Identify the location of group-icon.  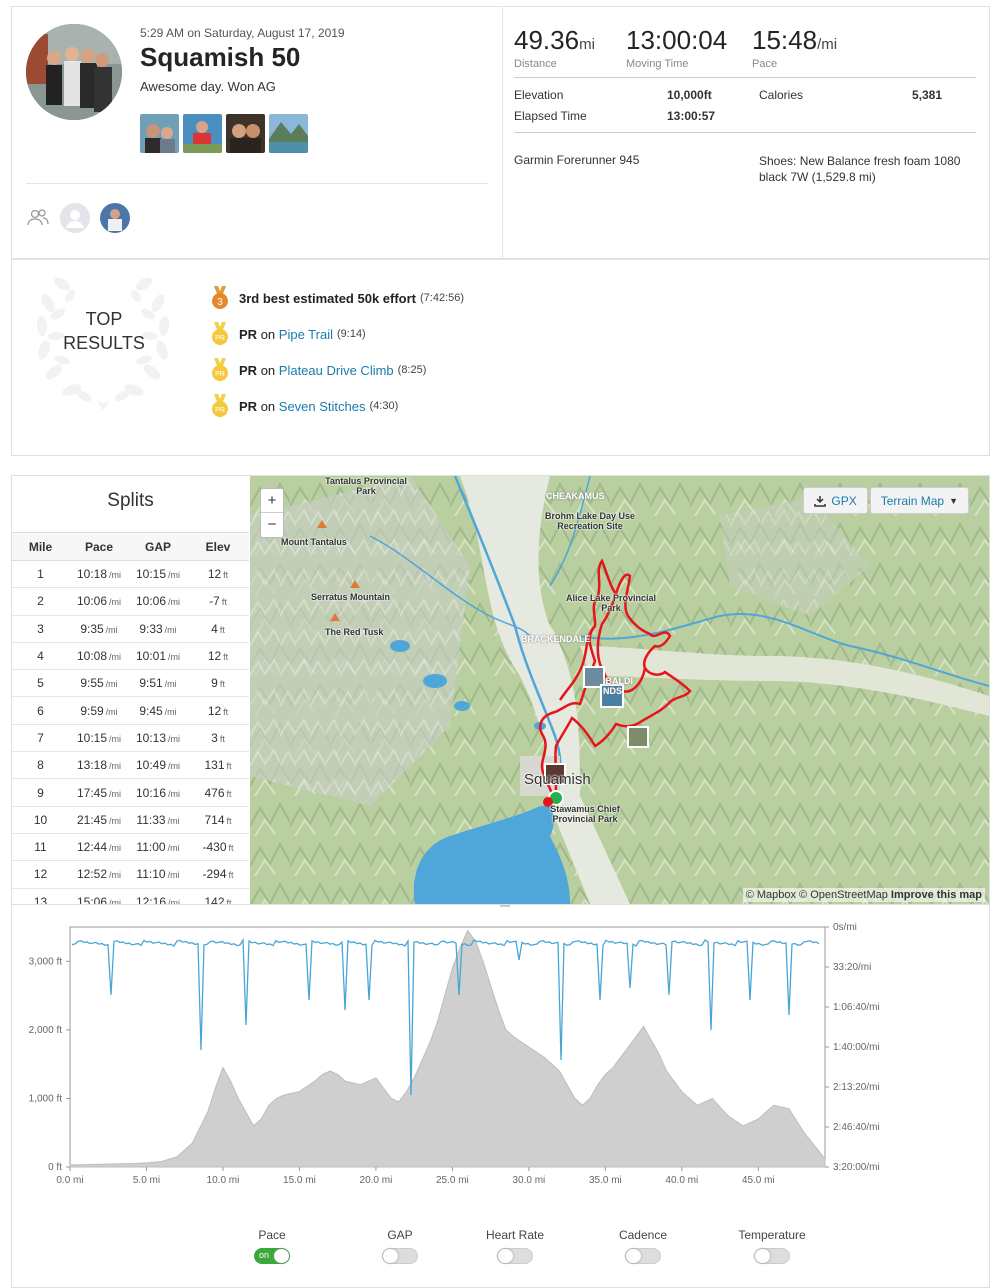
(38, 220).